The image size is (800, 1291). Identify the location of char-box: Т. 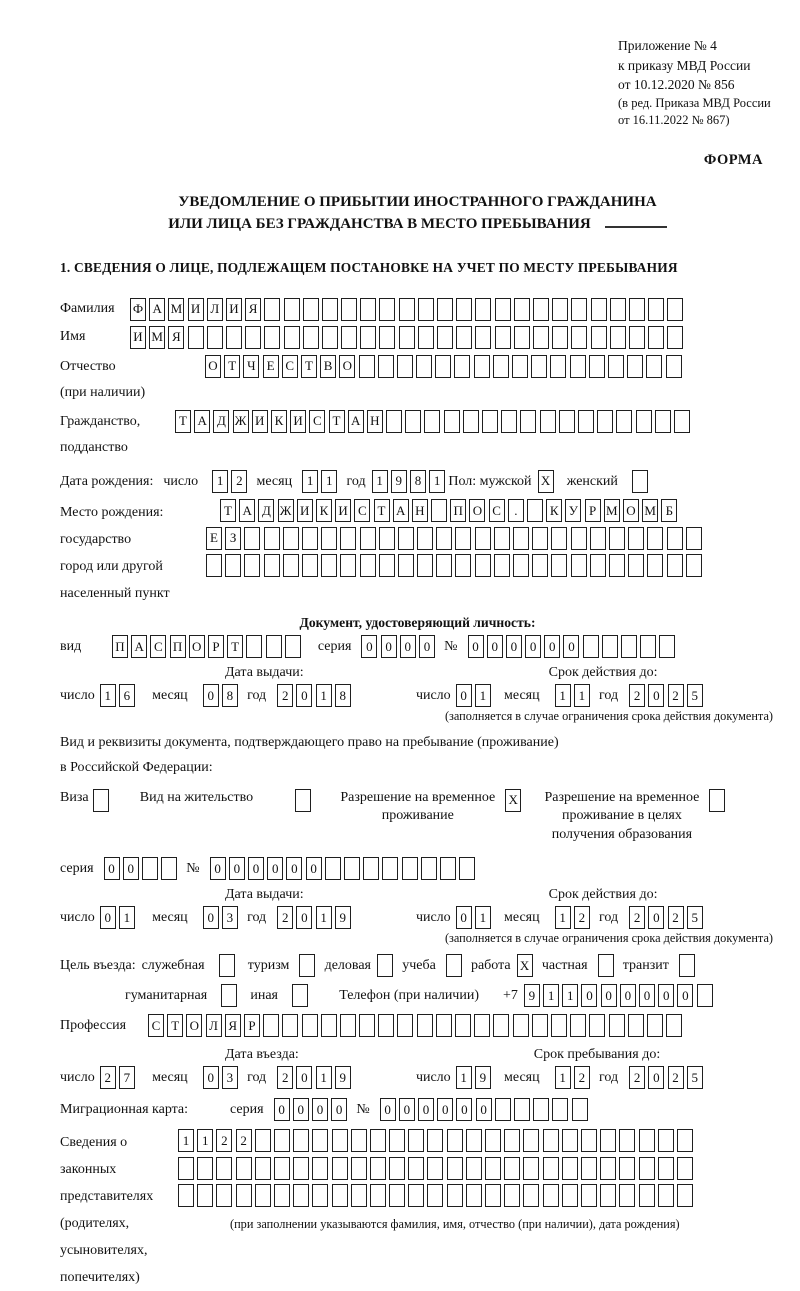
(235, 647).